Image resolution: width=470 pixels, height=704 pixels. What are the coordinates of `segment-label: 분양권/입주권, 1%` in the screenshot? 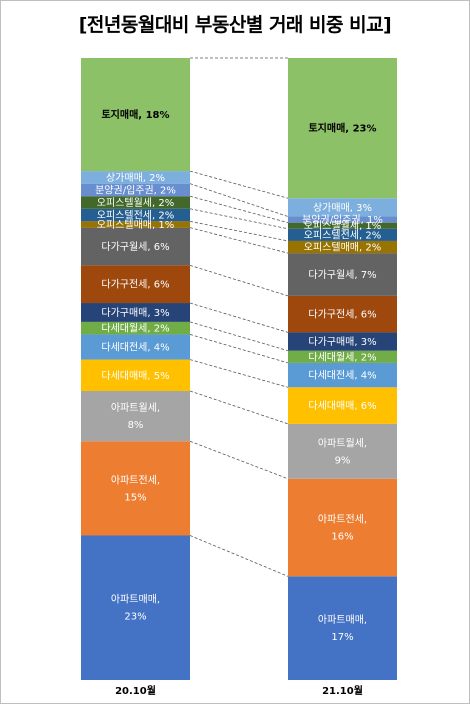 It's located at (342, 219).